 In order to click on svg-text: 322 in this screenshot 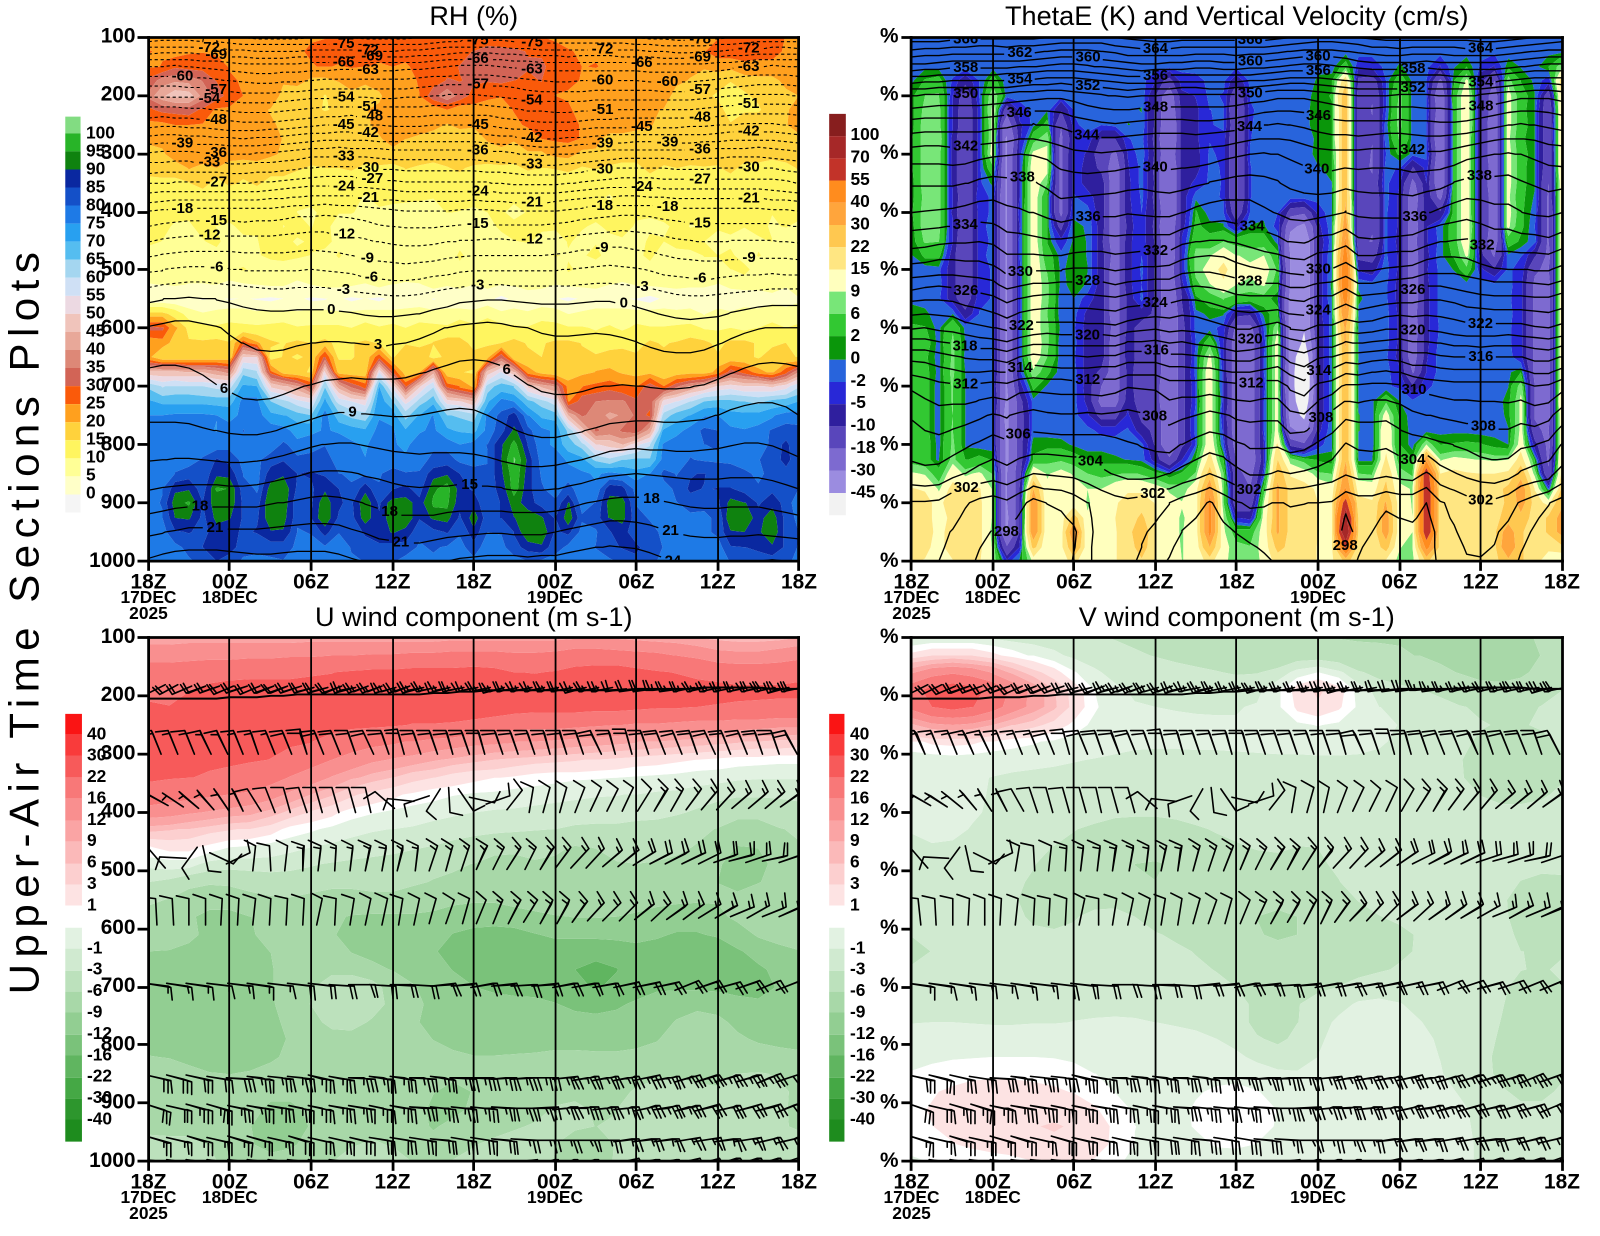, I will do `click(1021, 325)`.